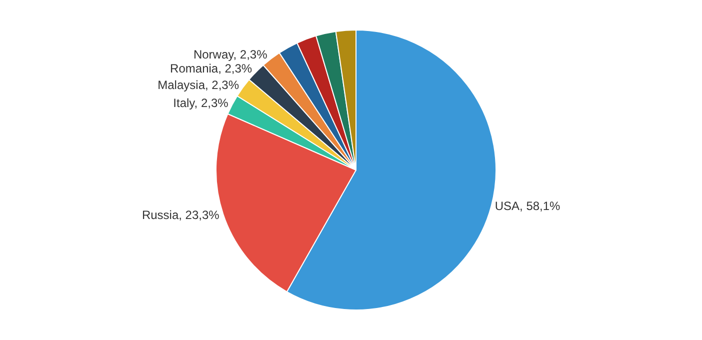 Image resolution: width=702 pixels, height=340 pixels. What do you see at coordinates (181, 215) in the screenshot?
I see `slice-label: Russia, 23,3%` at bounding box center [181, 215].